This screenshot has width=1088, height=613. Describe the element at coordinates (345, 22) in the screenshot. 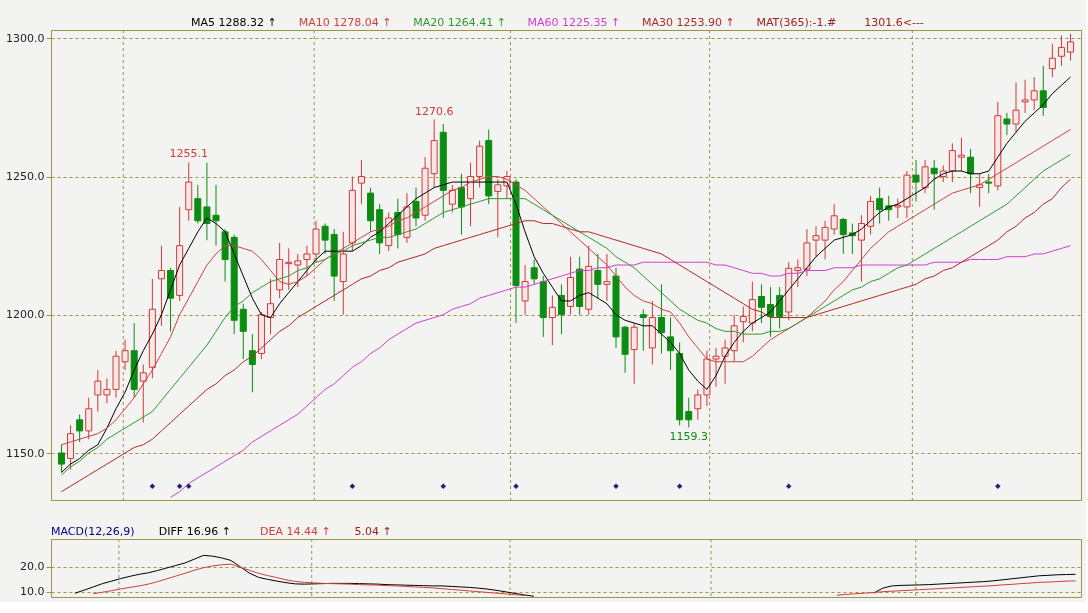

I see `text: MA10 1278.04 ↑` at that location.